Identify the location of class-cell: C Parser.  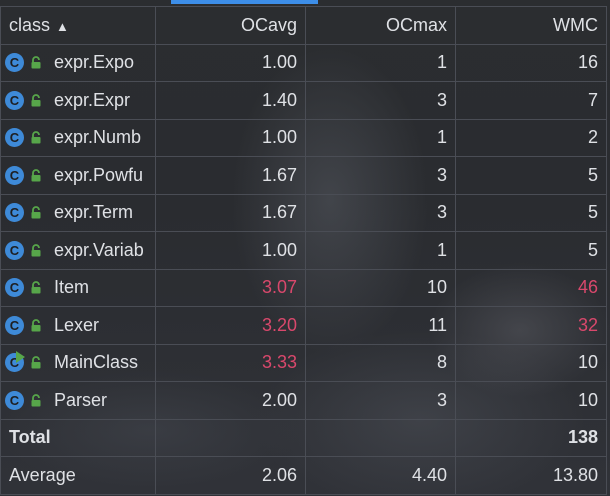
(78, 400).